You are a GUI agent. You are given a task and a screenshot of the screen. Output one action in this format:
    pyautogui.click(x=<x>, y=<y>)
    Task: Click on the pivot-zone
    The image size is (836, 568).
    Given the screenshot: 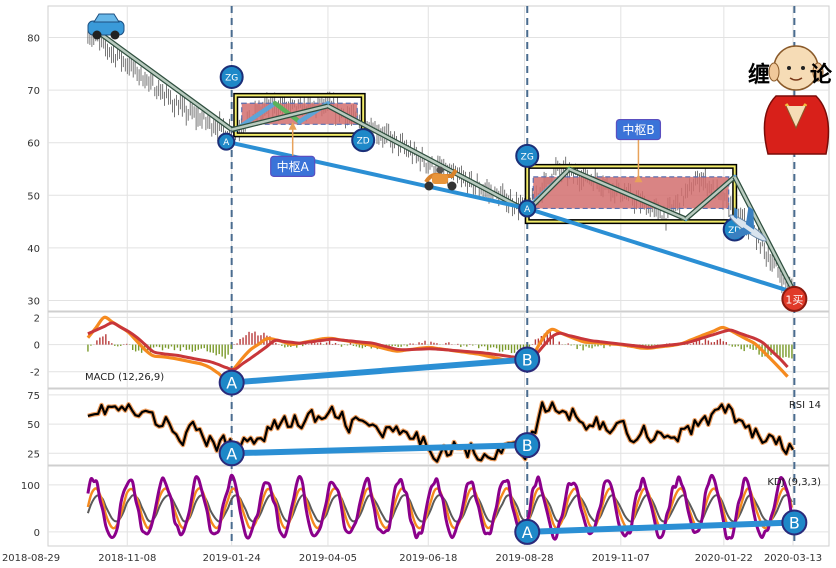 What is the action you would take?
    pyautogui.click(x=631, y=193)
    